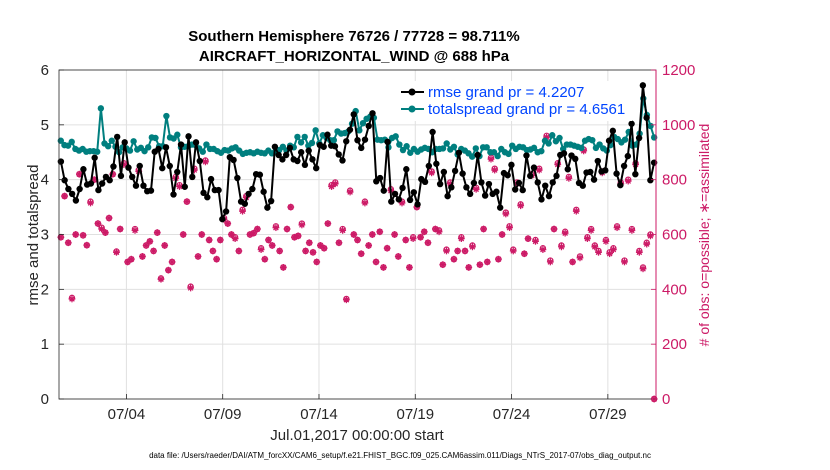 This screenshot has width=830, height=470. I want to click on x-tick-label: 07/09, so click(223, 414).